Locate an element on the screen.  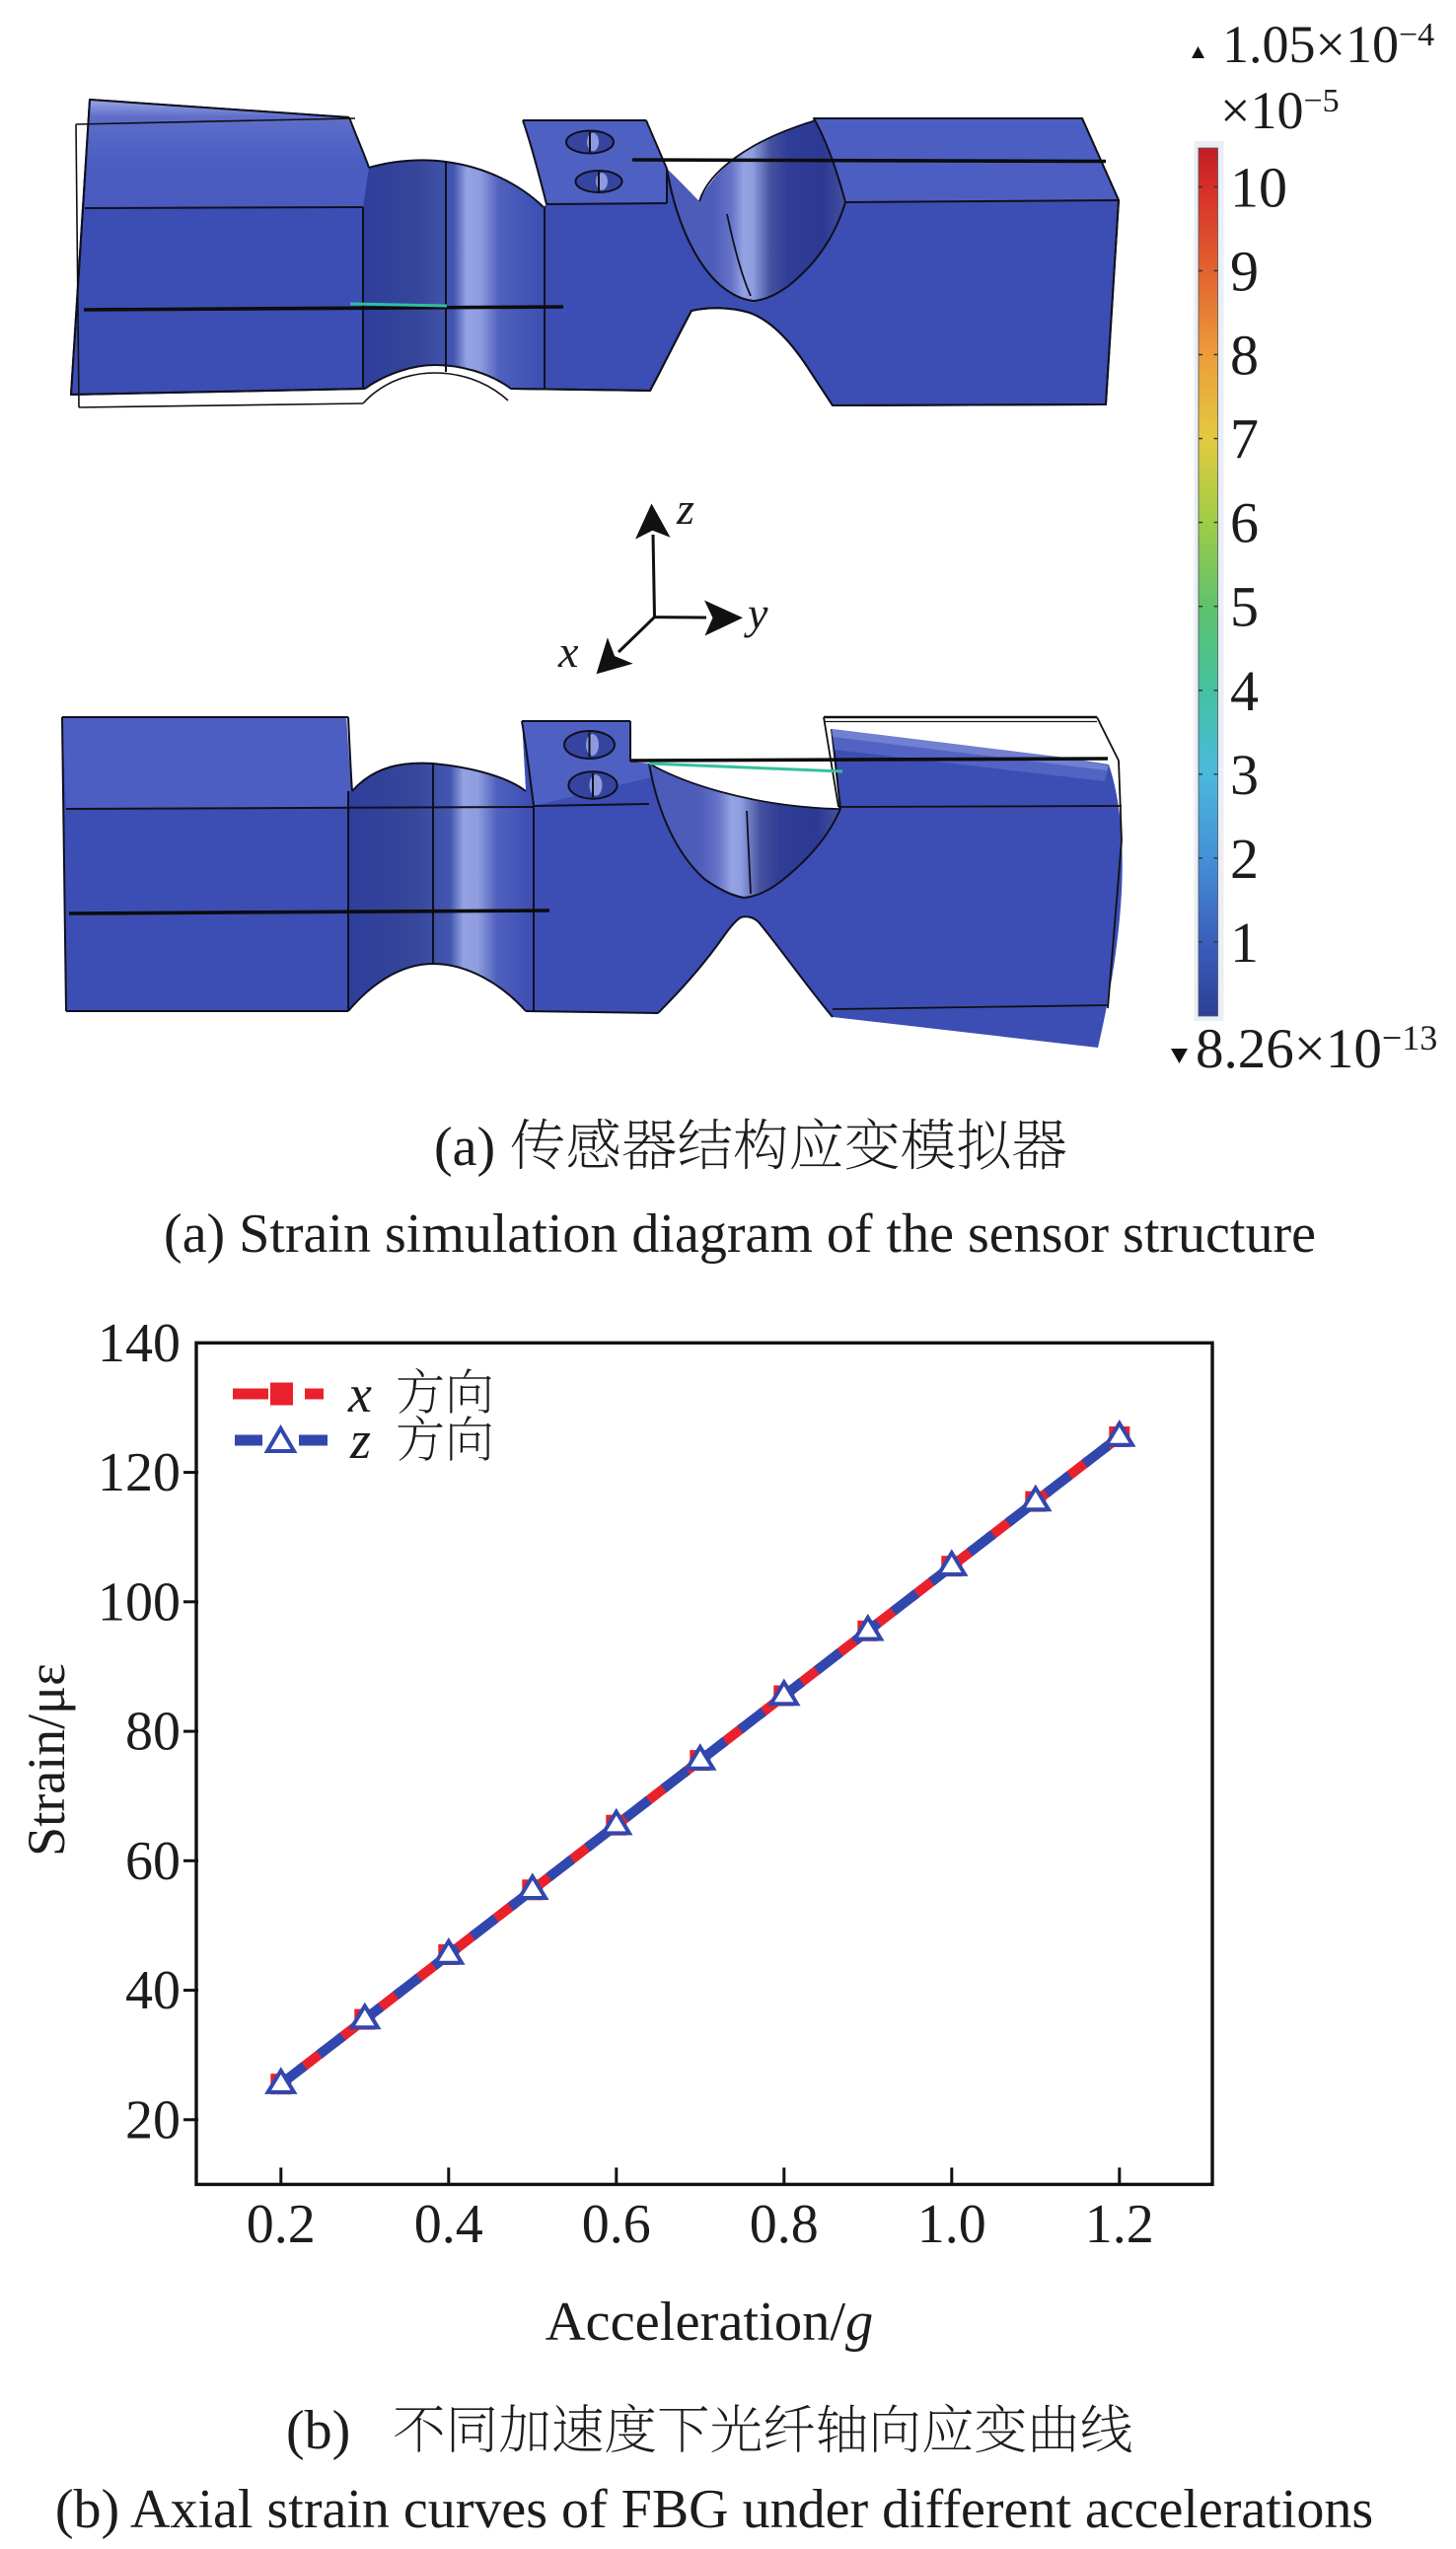
svg-text: 140 is located at coordinates (139, 1343).